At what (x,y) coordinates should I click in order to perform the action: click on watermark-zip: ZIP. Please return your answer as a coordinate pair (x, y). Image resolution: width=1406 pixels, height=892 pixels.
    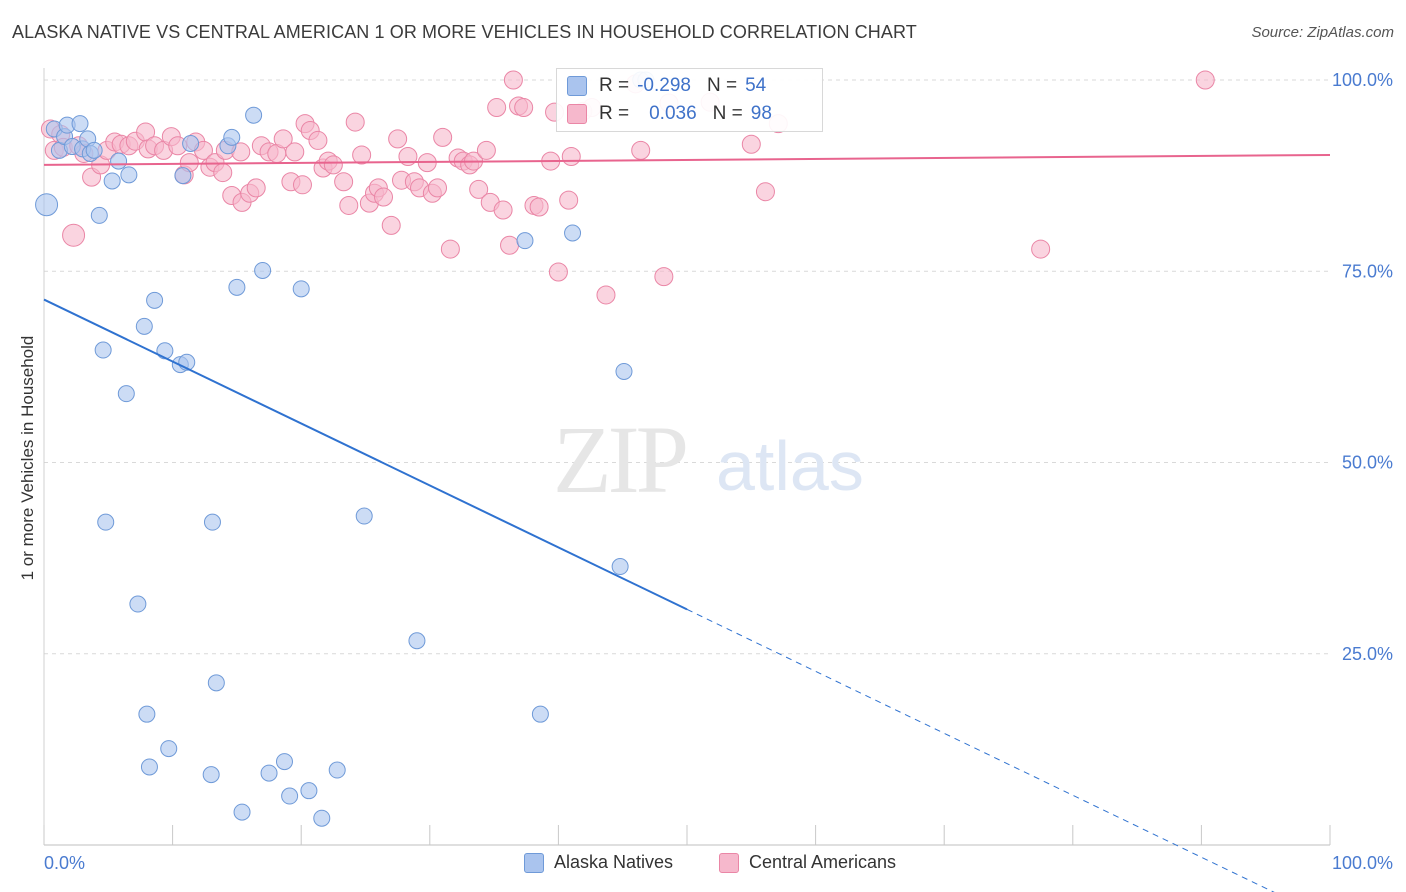
    Looking at the image, I should click on (619, 459).